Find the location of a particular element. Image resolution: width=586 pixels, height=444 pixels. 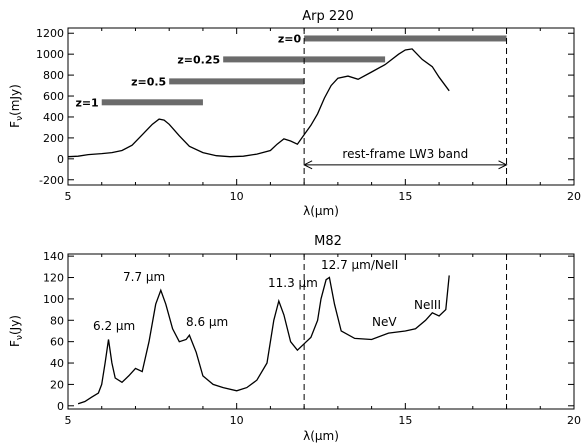

arp220-ytick-label: 600 is located at coordinates (53, 96).